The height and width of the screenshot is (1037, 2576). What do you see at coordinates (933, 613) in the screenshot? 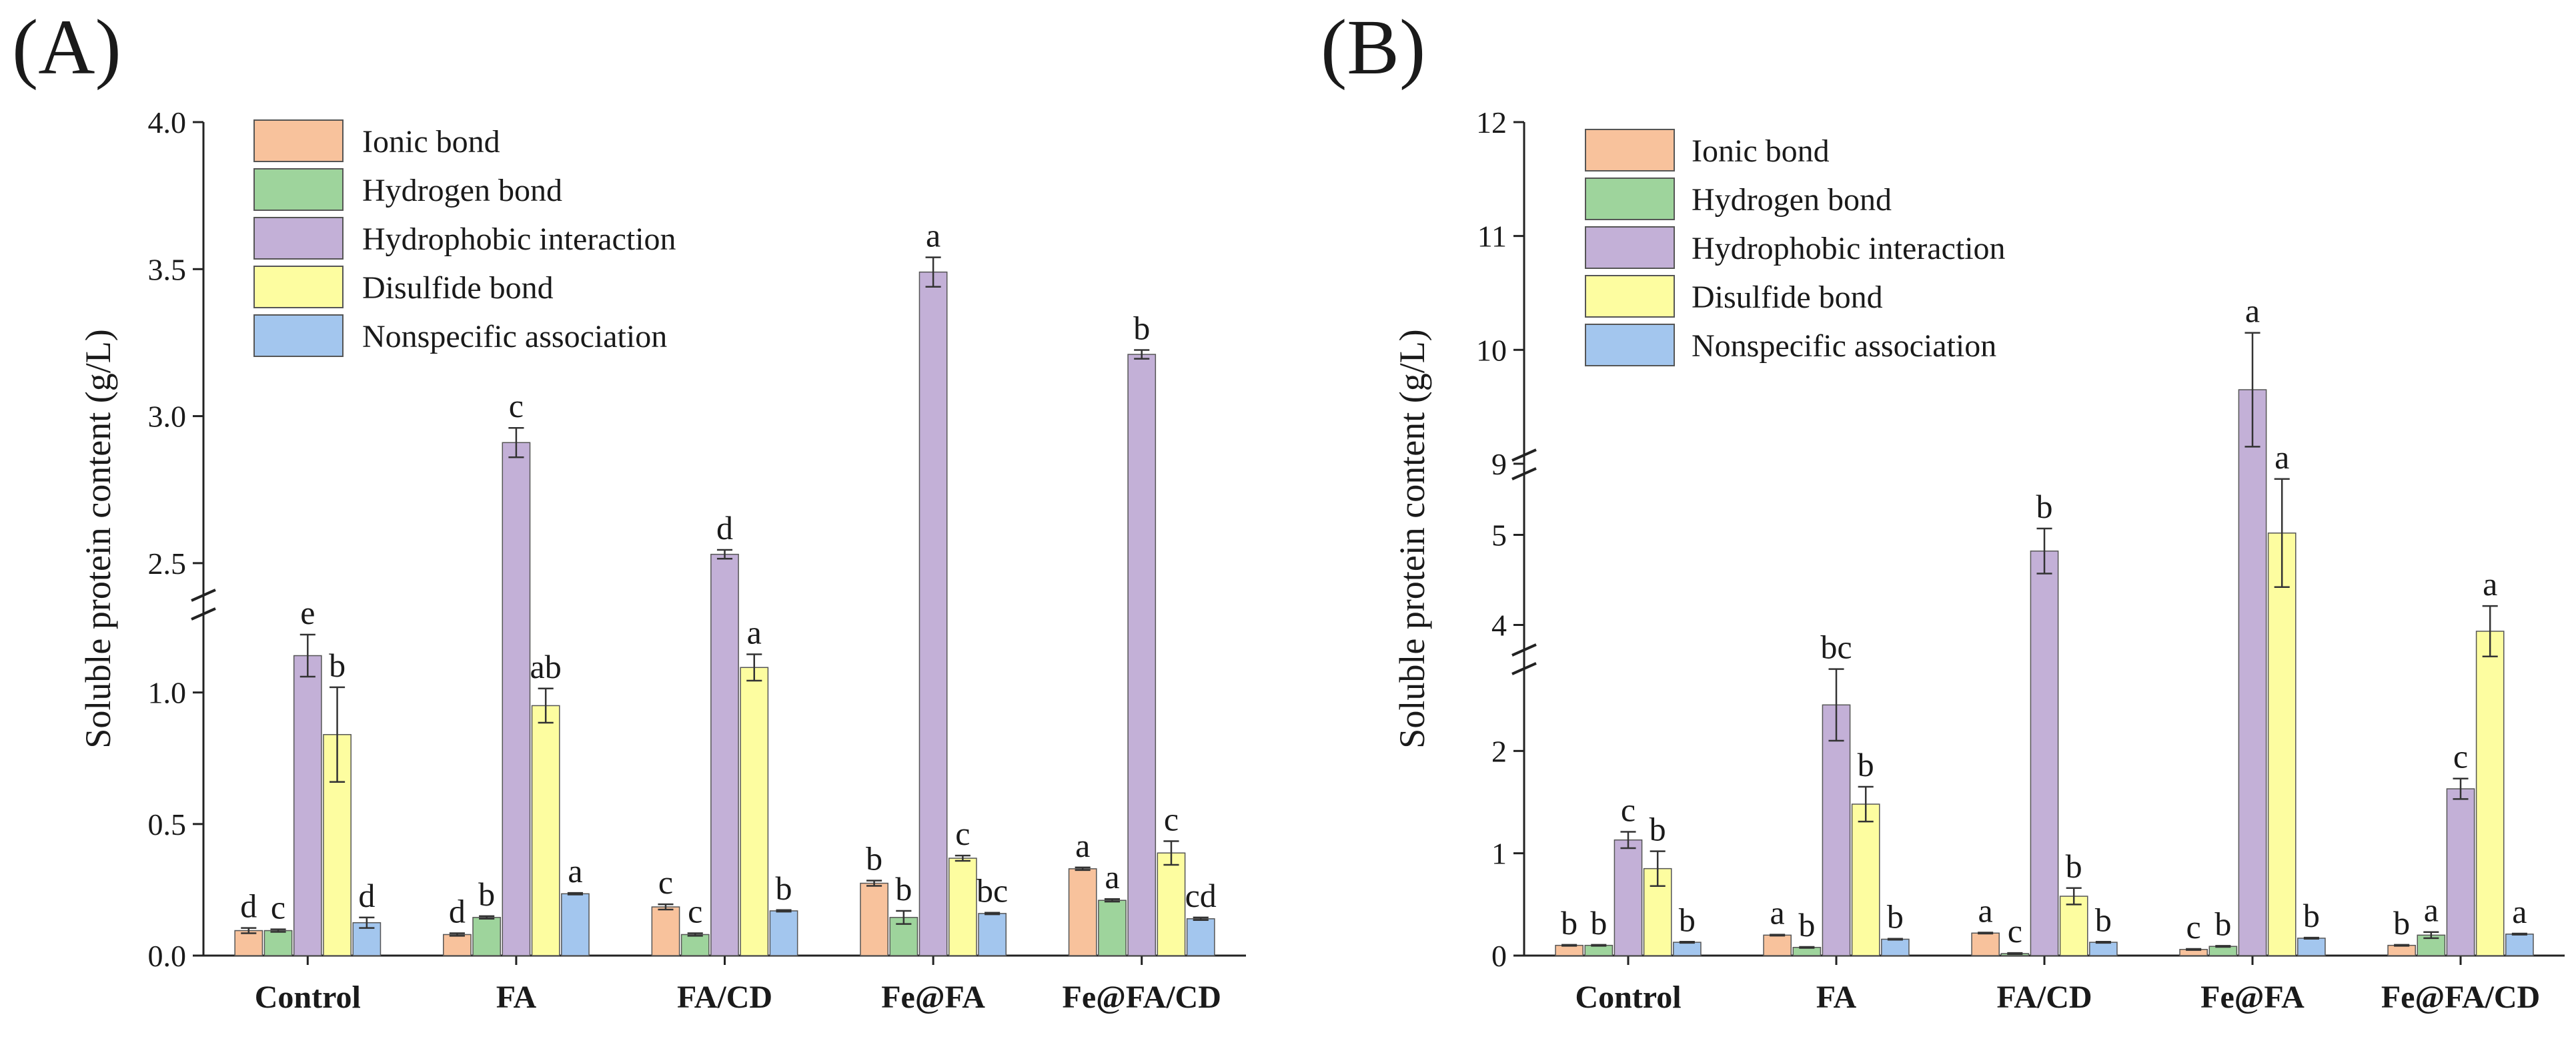
I see `bar-a-hydrophobic-interaction-fe-fa` at bounding box center [933, 613].